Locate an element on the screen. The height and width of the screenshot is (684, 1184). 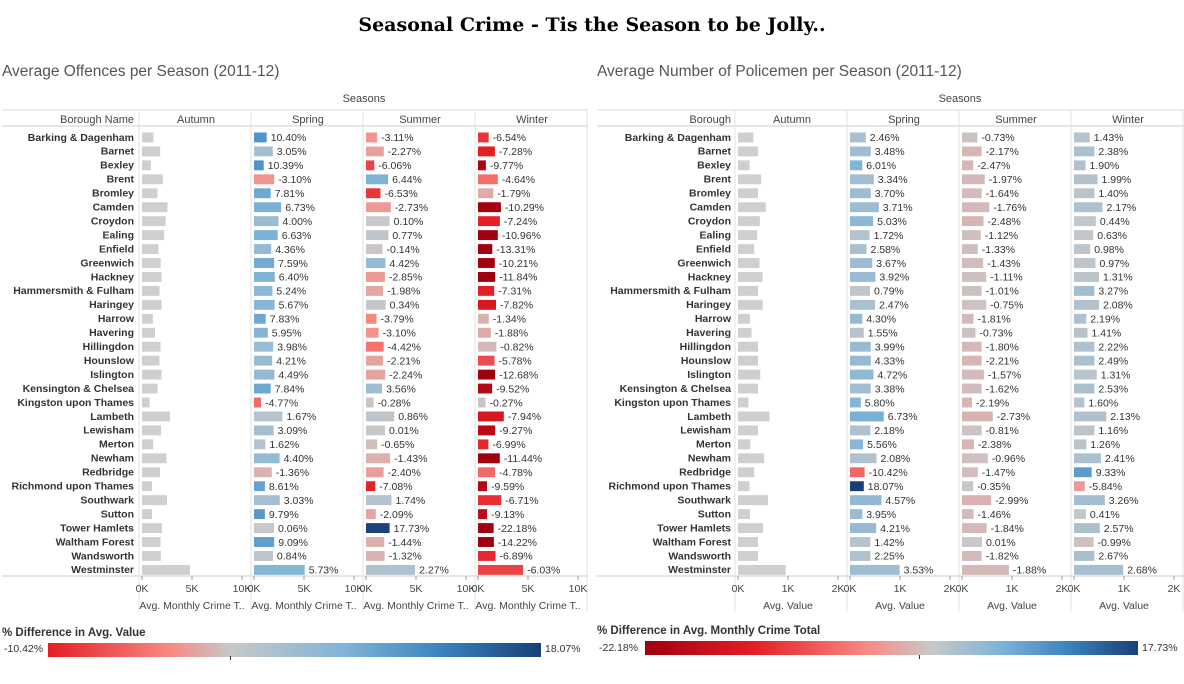
chart2-pct-label-winter: 1.40% is located at coordinates (1113, 194).